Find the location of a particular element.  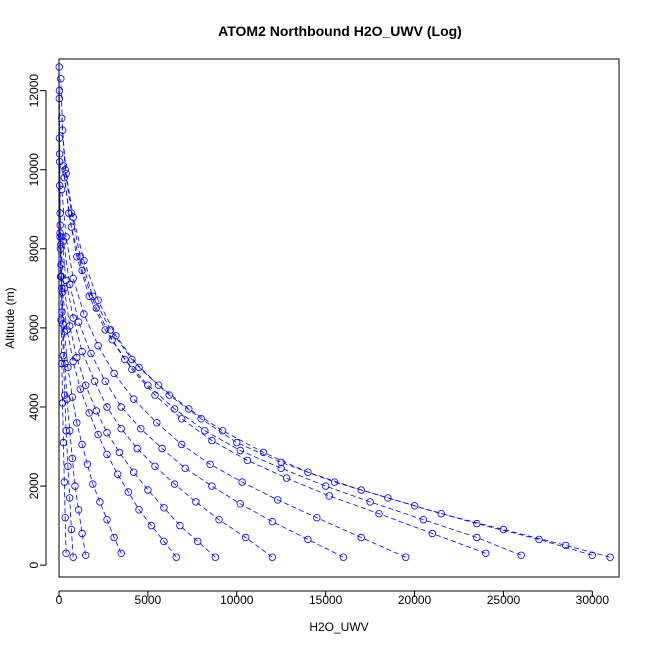

y-axis: 0 2000 4000 6000 8000 10000 12000 is located at coordinates (37, 321).